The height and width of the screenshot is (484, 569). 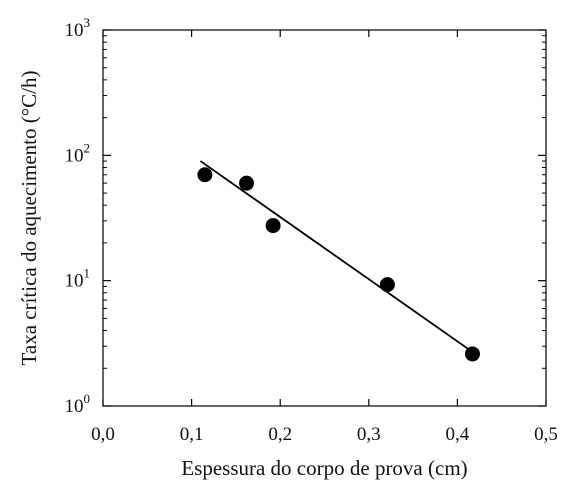 What do you see at coordinates (78, 153) in the screenshot?
I see `y-tick-label: 10²` at bounding box center [78, 153].